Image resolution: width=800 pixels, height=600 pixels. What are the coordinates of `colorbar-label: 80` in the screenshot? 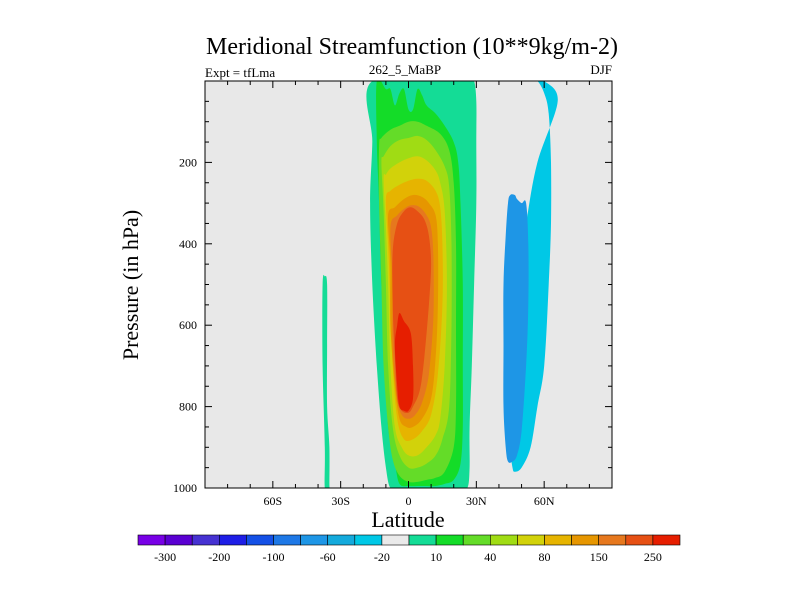 It's located at (545, 557).